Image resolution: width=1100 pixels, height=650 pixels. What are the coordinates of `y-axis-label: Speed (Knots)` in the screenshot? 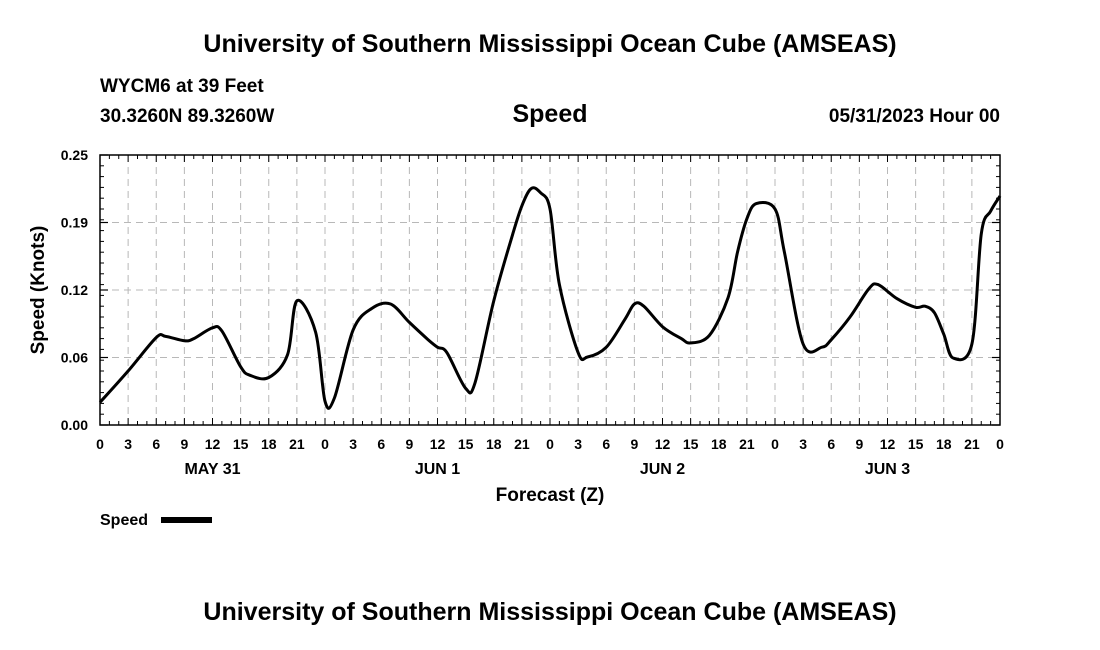 It's located at (38, 290).